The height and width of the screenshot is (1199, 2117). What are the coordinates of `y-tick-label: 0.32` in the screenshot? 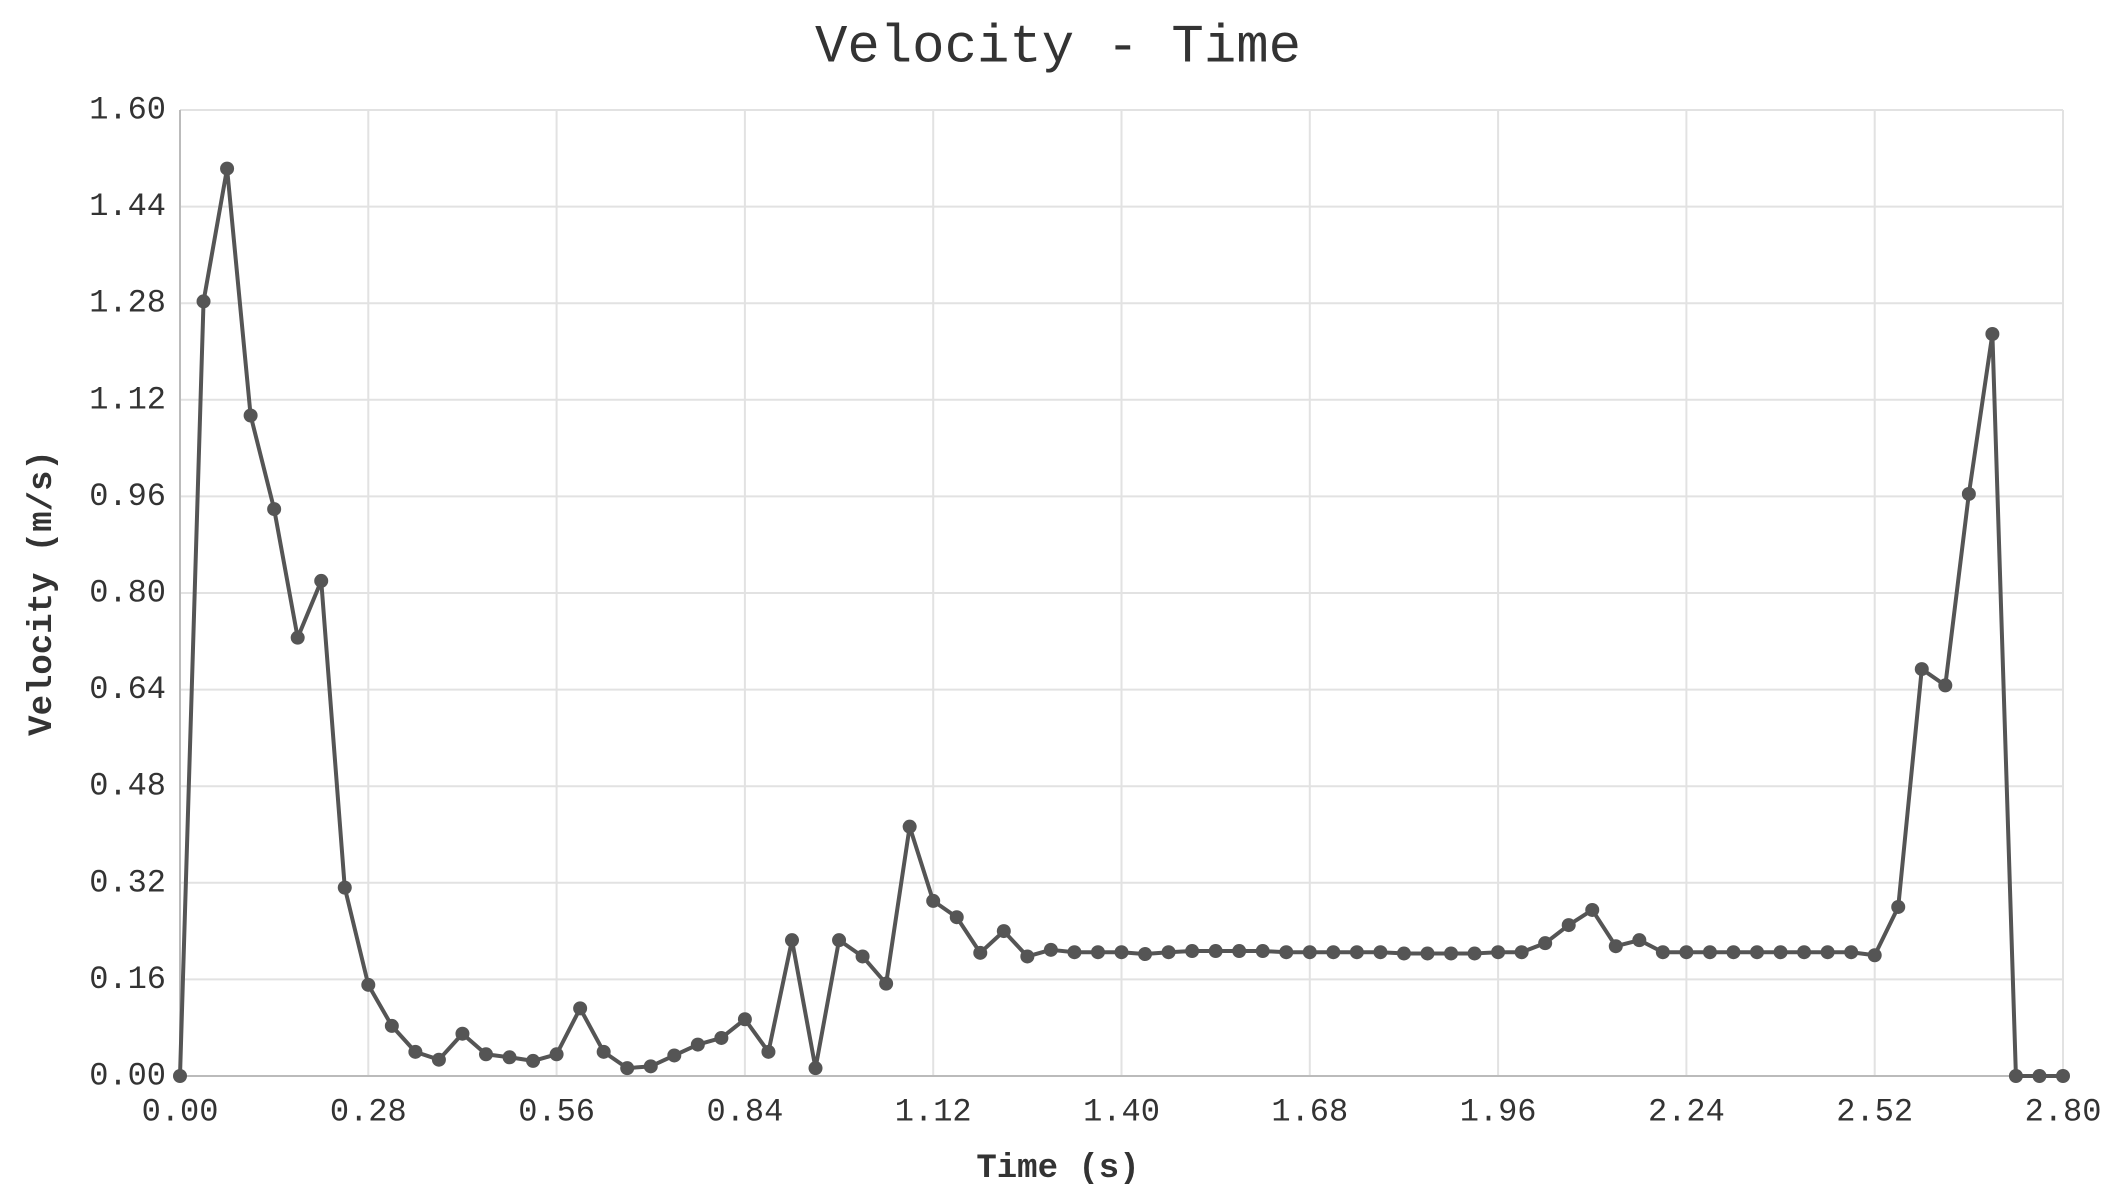 It's located at (127, 882).